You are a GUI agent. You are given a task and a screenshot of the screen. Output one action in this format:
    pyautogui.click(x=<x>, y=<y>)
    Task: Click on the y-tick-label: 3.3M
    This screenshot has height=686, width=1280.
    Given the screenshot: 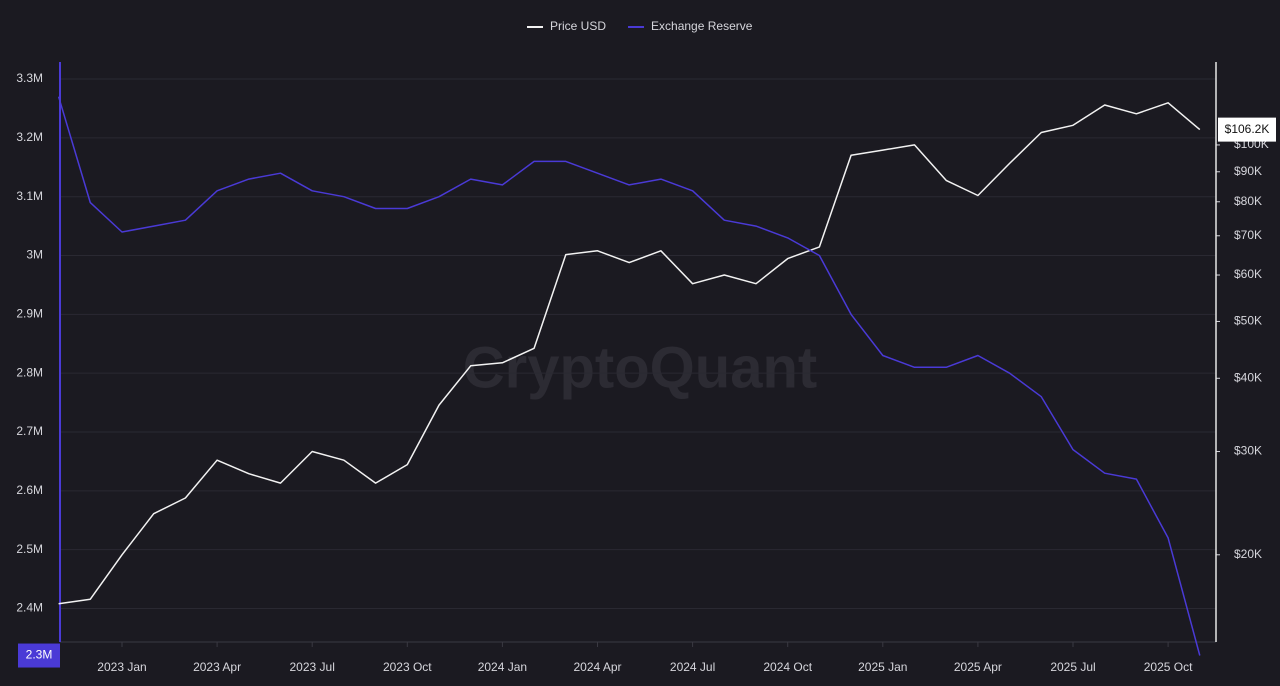 What is the action you would take?
    pyautogui.click(x=29, y=78)
    